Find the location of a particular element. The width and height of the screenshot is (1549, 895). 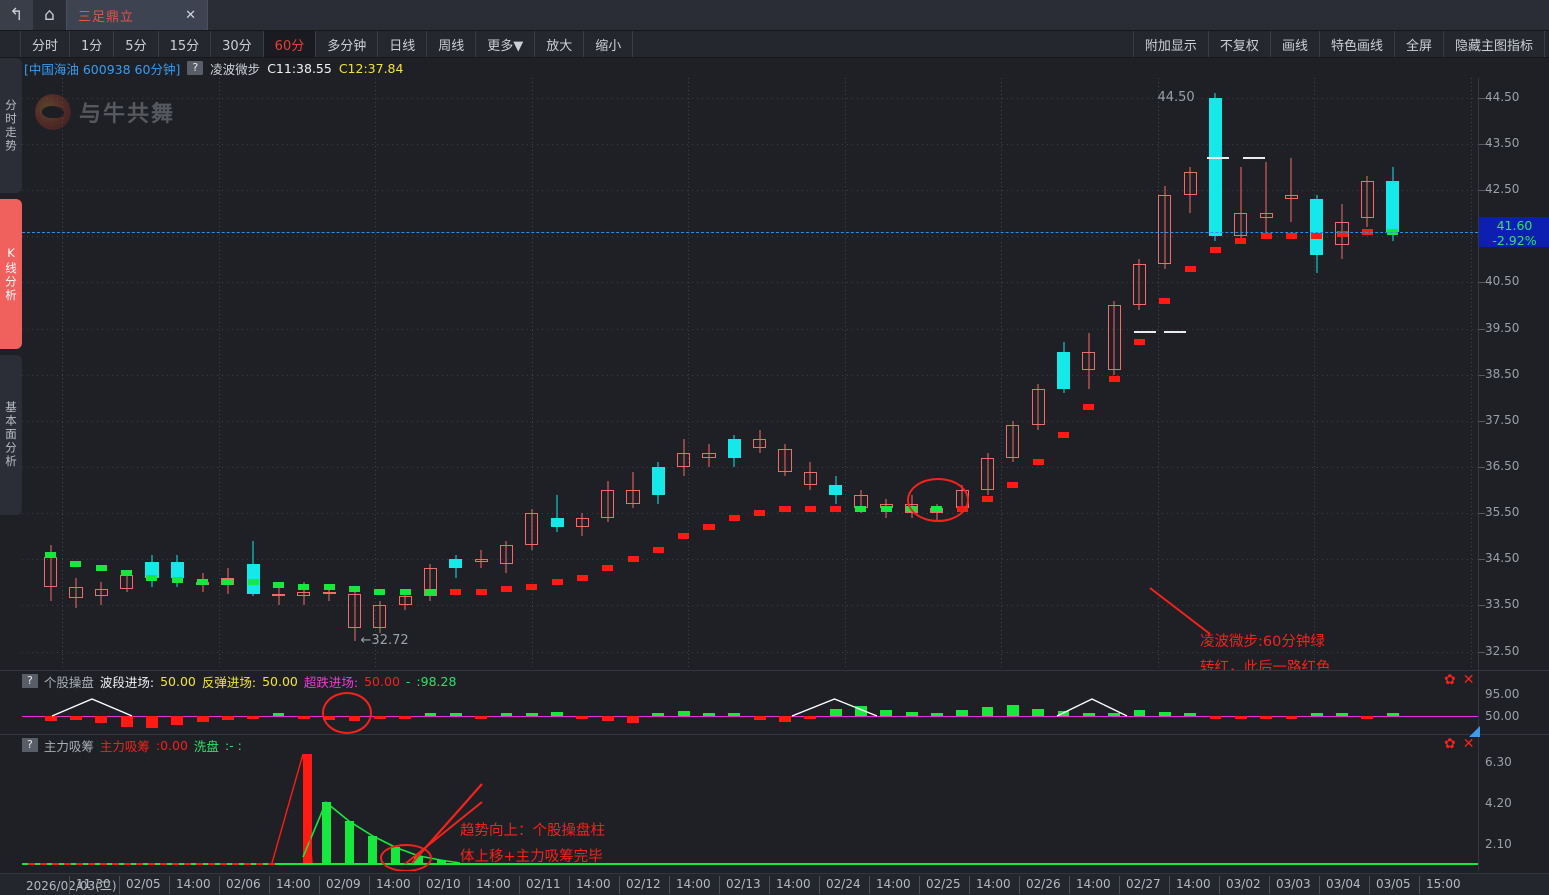

toolbar-button-5: 隐藏主图指标 is located at coordinates (1494, 44).